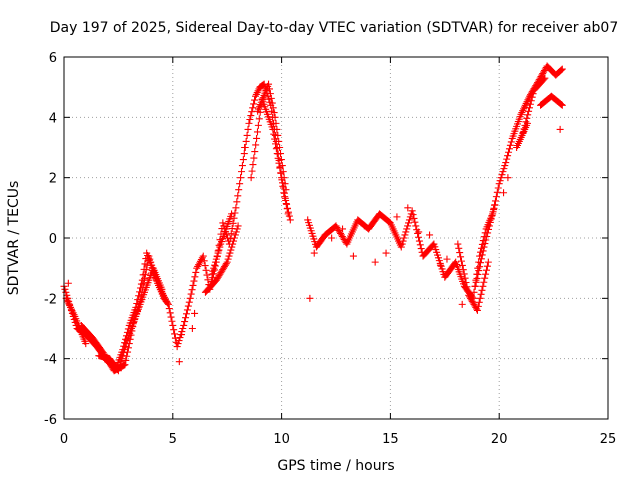 Image resolution: width=640 pixels, height=480 pixels. I want to click on y-tick-label: 6, so click(53, 58).